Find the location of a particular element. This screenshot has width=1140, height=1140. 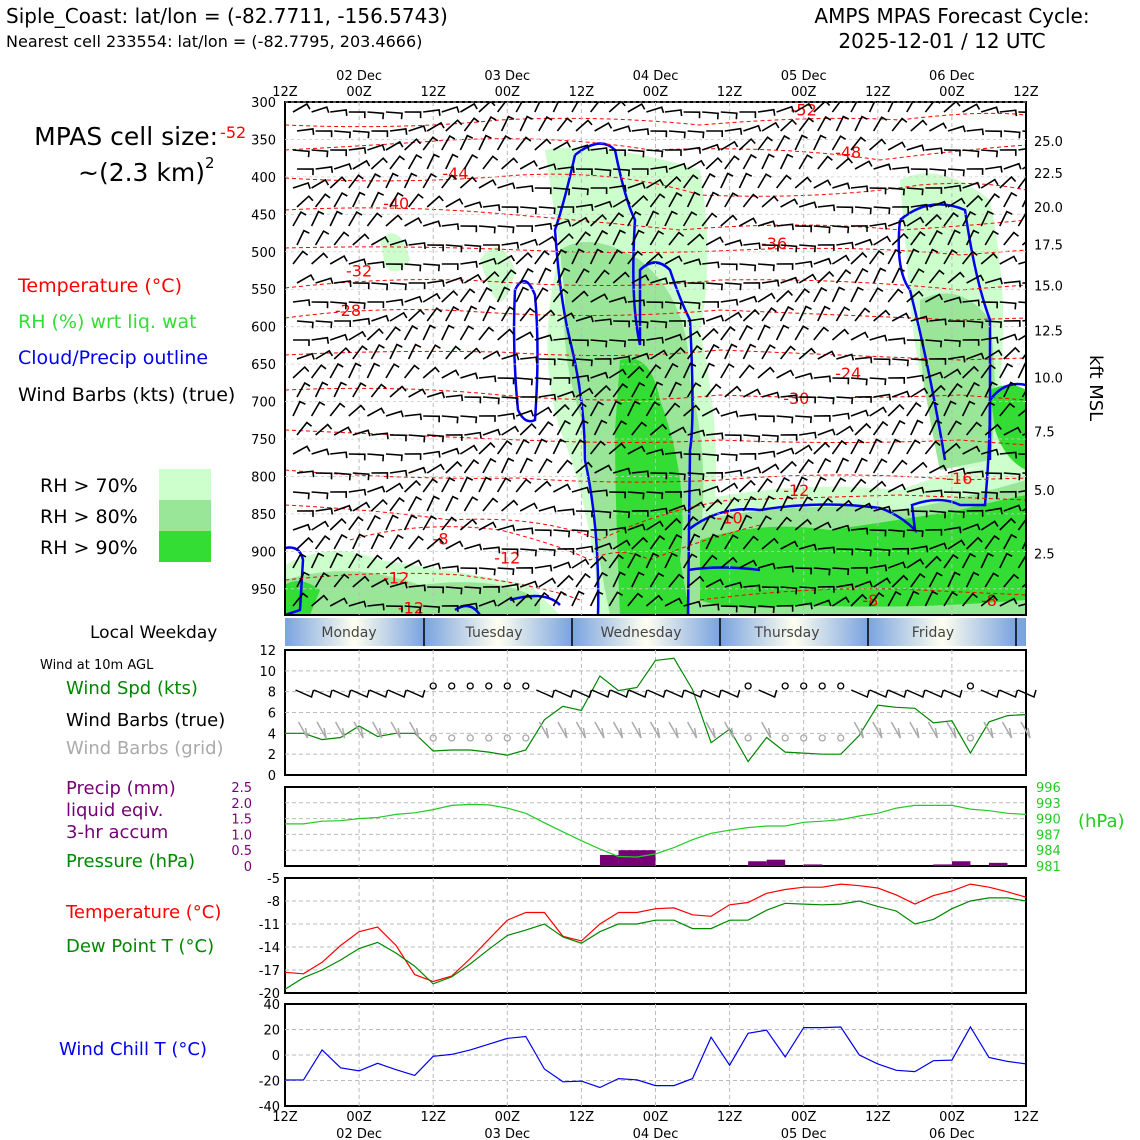

weekday-wednesday: Wednesday is located at coordinates (640, 633).